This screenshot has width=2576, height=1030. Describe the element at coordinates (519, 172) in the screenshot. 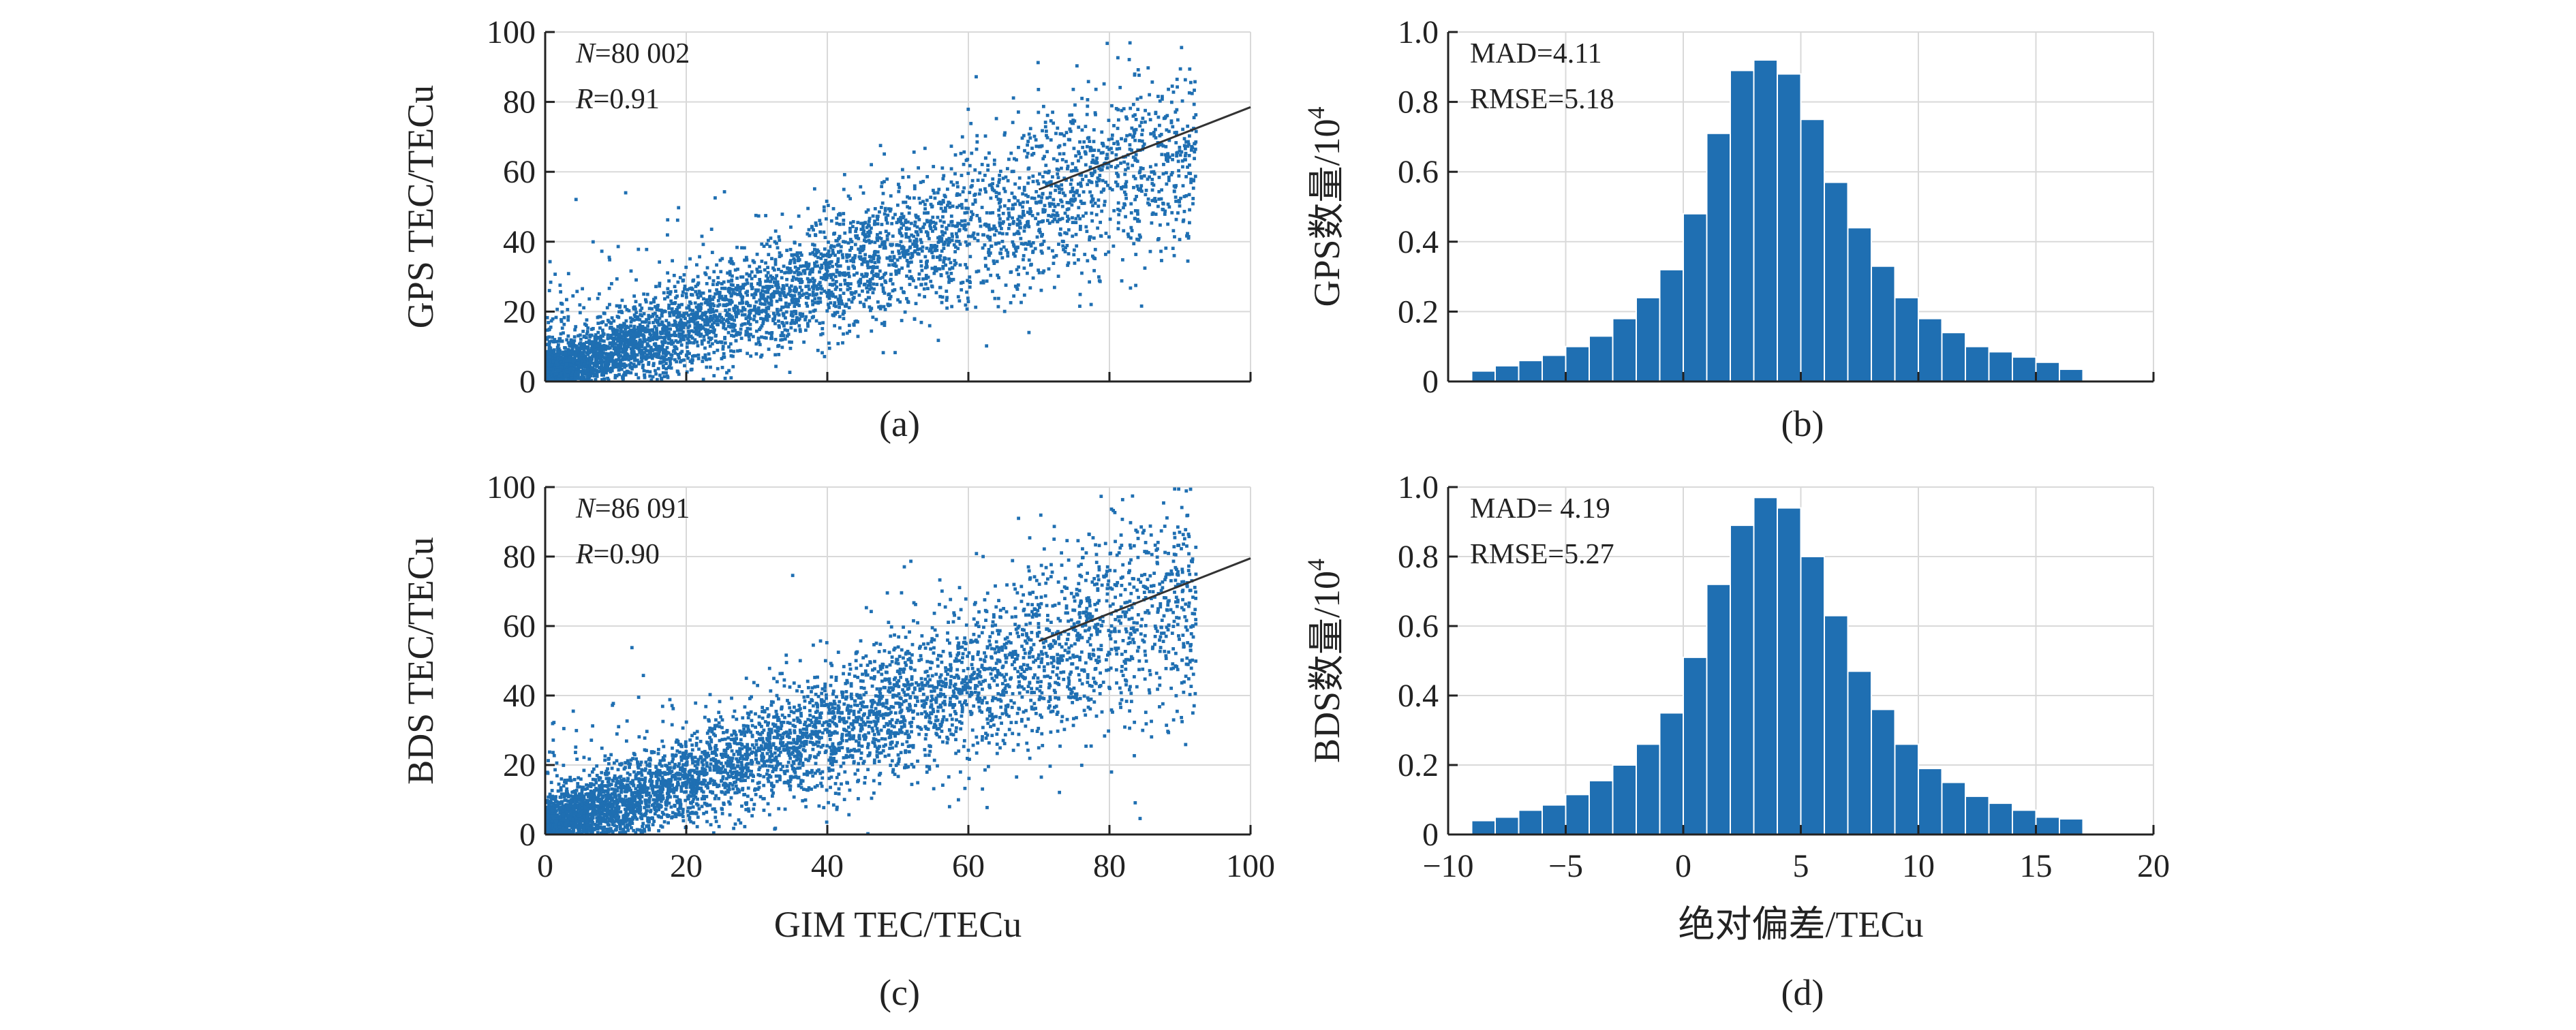

I see `y-tick-label: 60` at that location.